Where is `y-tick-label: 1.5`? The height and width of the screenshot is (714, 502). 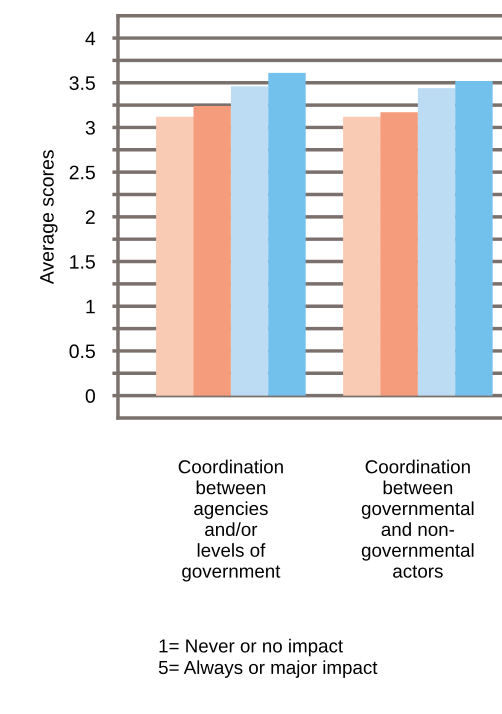 y-tick-label: 1.5 is located at coordinates (82, 262).